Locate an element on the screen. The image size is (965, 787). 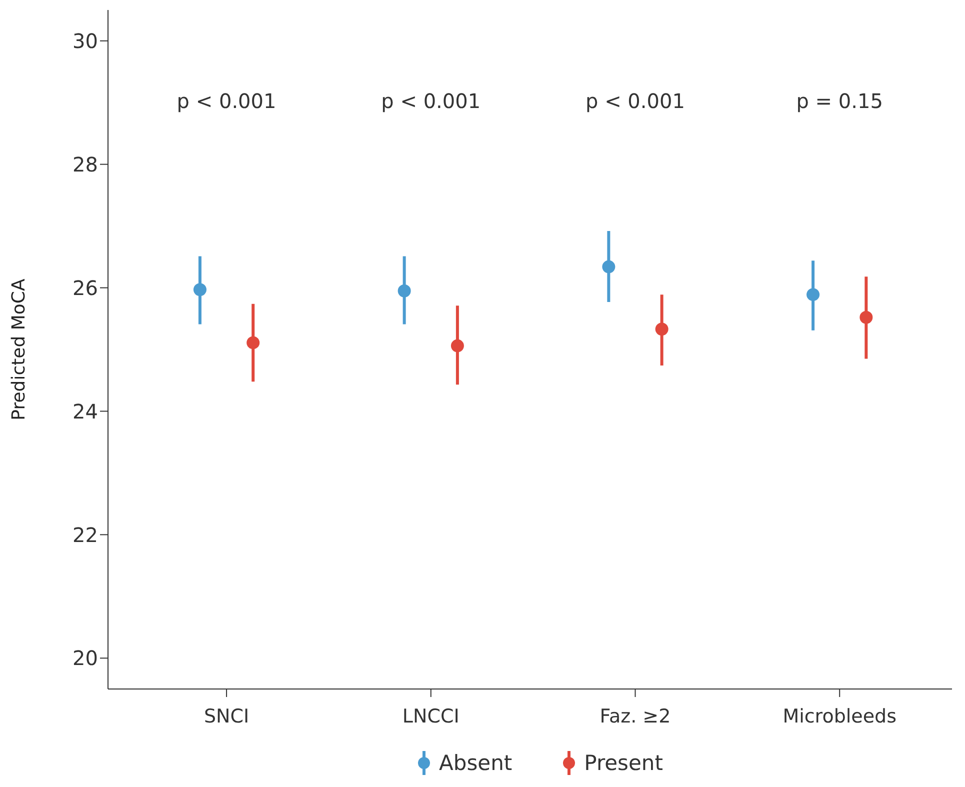
y-tick-label: 24 is located at coordinates (85, 411).